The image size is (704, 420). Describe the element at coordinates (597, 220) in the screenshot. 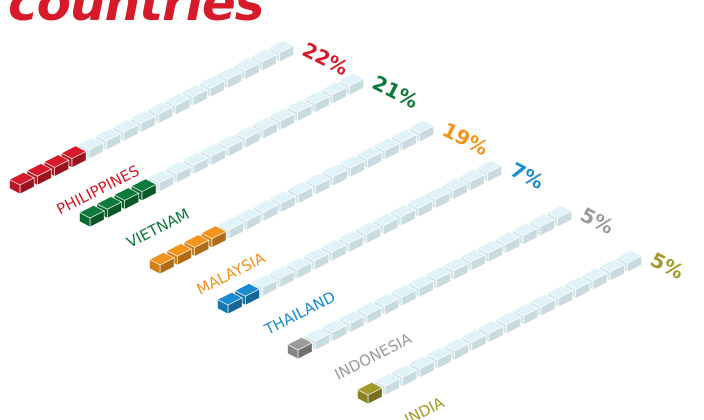

I see `value-label-indonesia: 5%` at that location.